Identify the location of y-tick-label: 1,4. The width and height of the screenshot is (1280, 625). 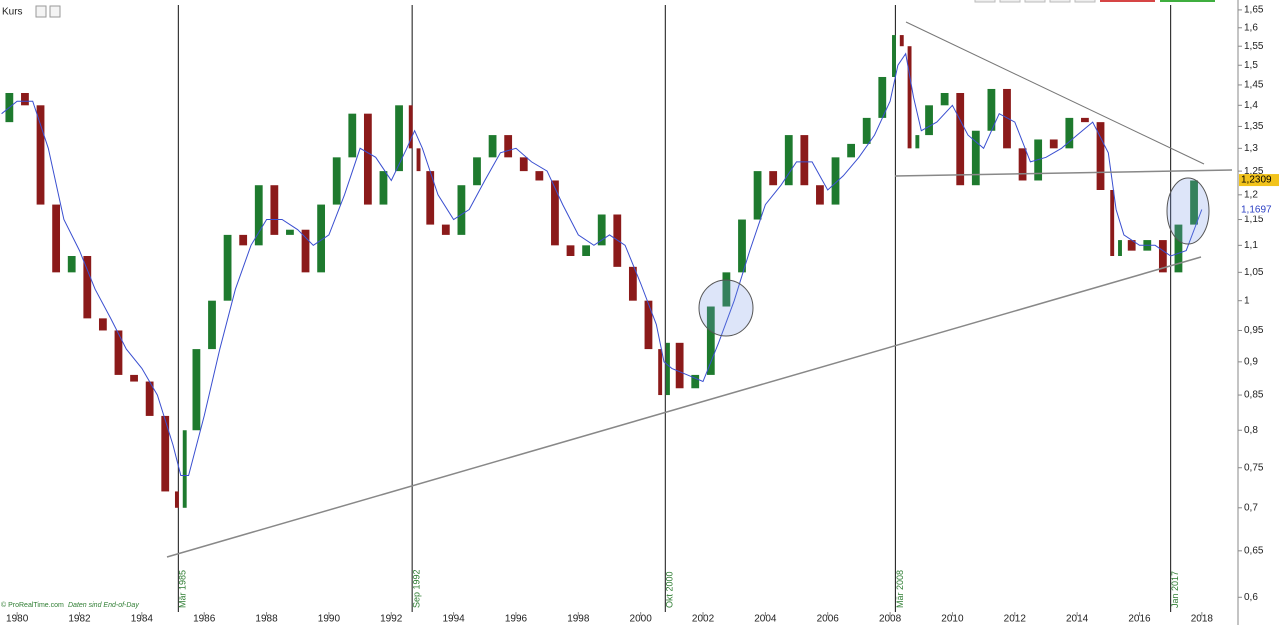
(1251, 105).